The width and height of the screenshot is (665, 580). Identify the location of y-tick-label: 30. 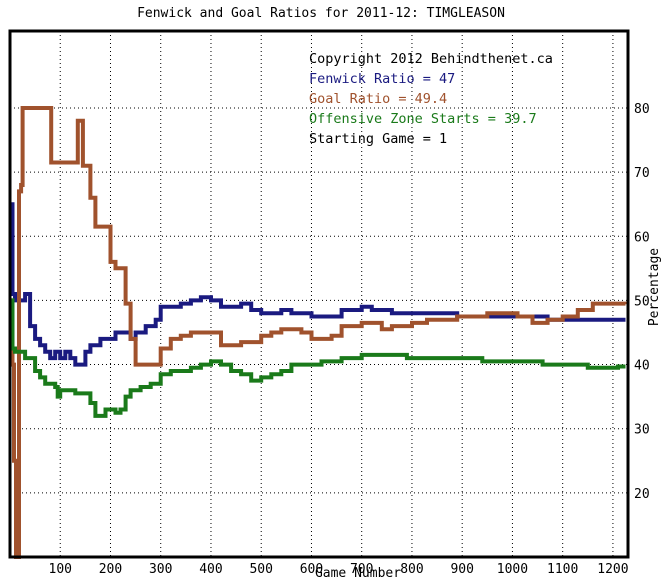
(642, 430).